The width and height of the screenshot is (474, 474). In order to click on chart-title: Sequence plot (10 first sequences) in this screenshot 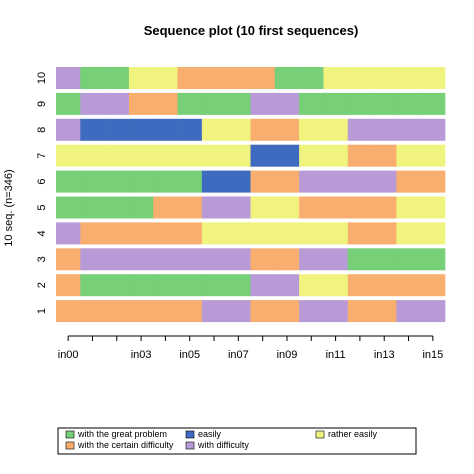, I will do `click(251, 30)`.